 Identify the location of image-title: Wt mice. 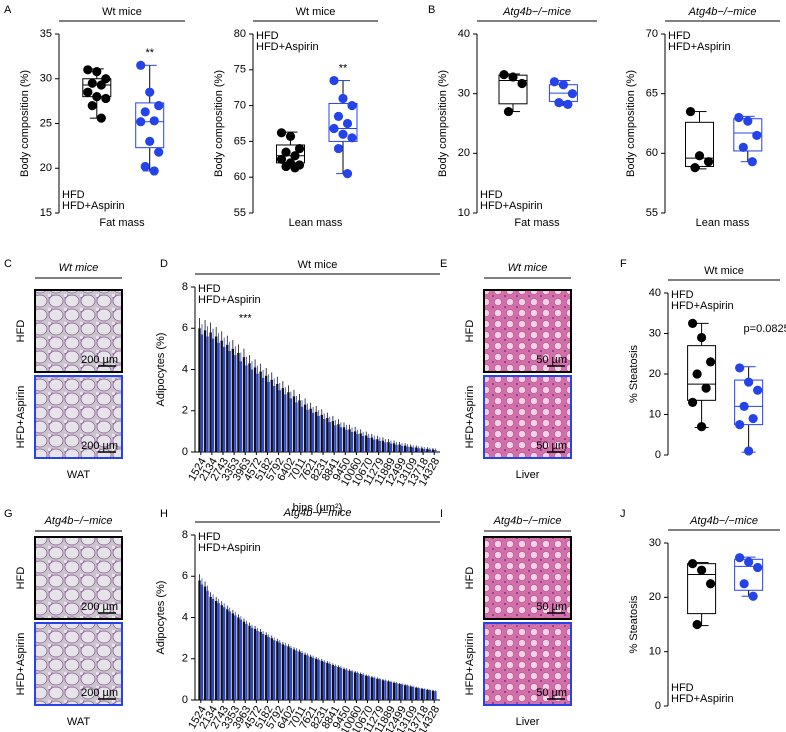
(79, 268).